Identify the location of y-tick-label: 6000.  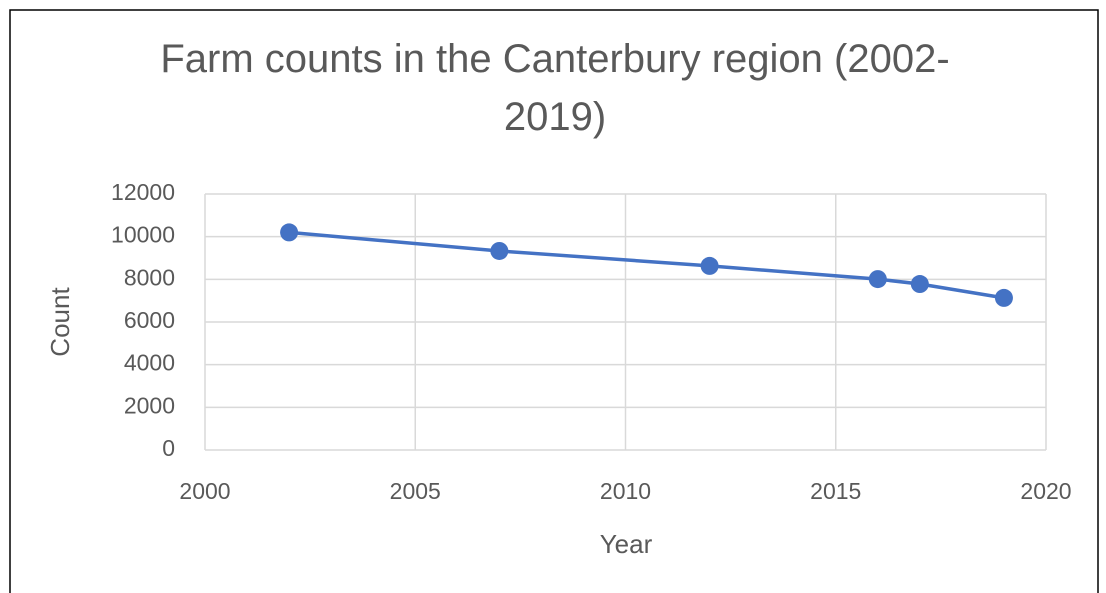
(149, 320).